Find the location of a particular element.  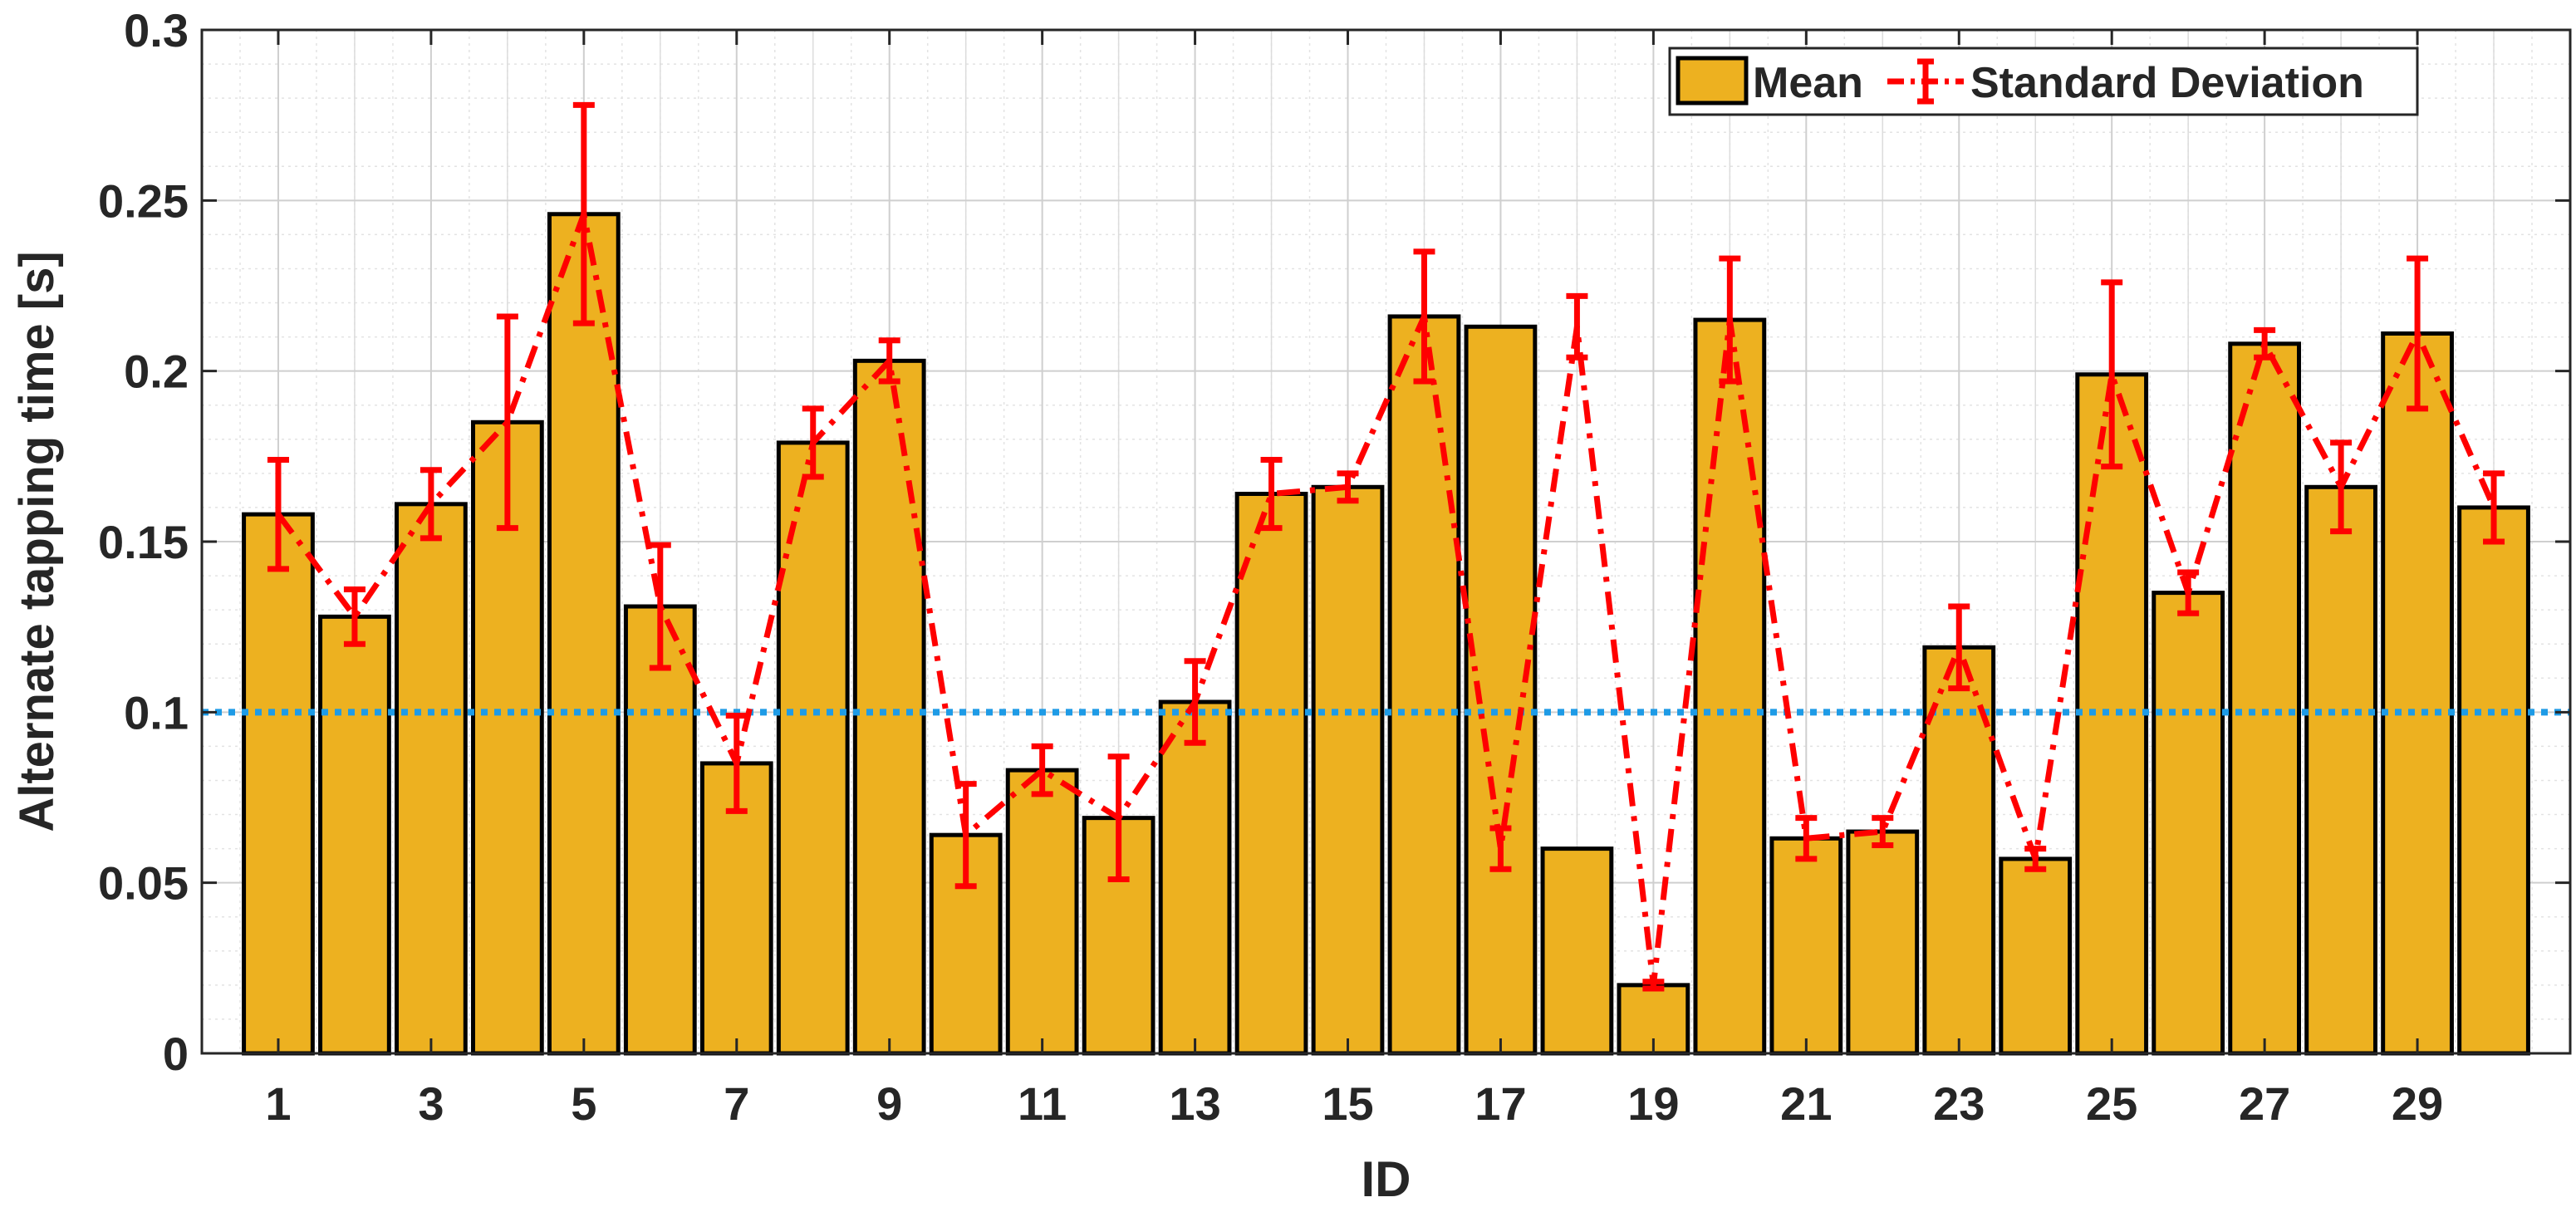

x-tick-label: 19 is located at coordinates (1653, 1103).